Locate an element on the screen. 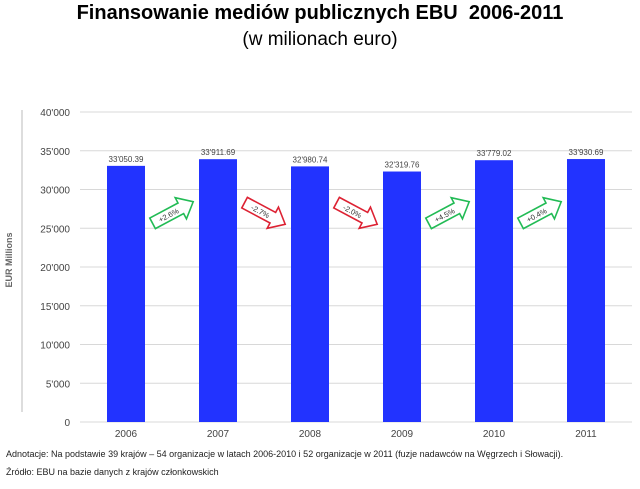  bar-2011 is located at coordinates (586, 290).